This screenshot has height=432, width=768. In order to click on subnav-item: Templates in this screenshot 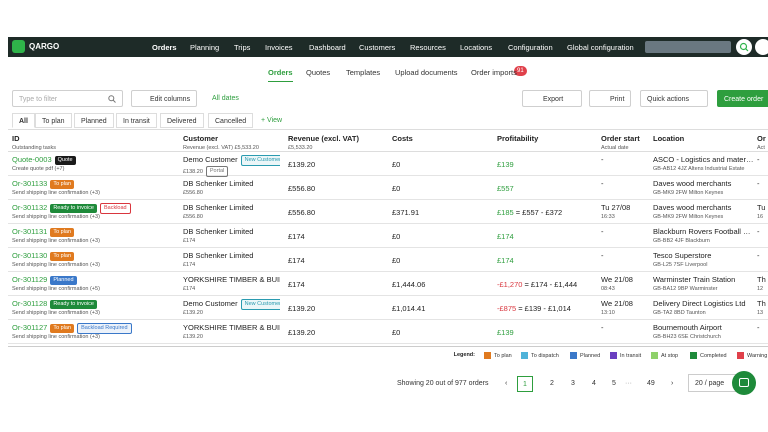, I will do `click(363, 72)`.